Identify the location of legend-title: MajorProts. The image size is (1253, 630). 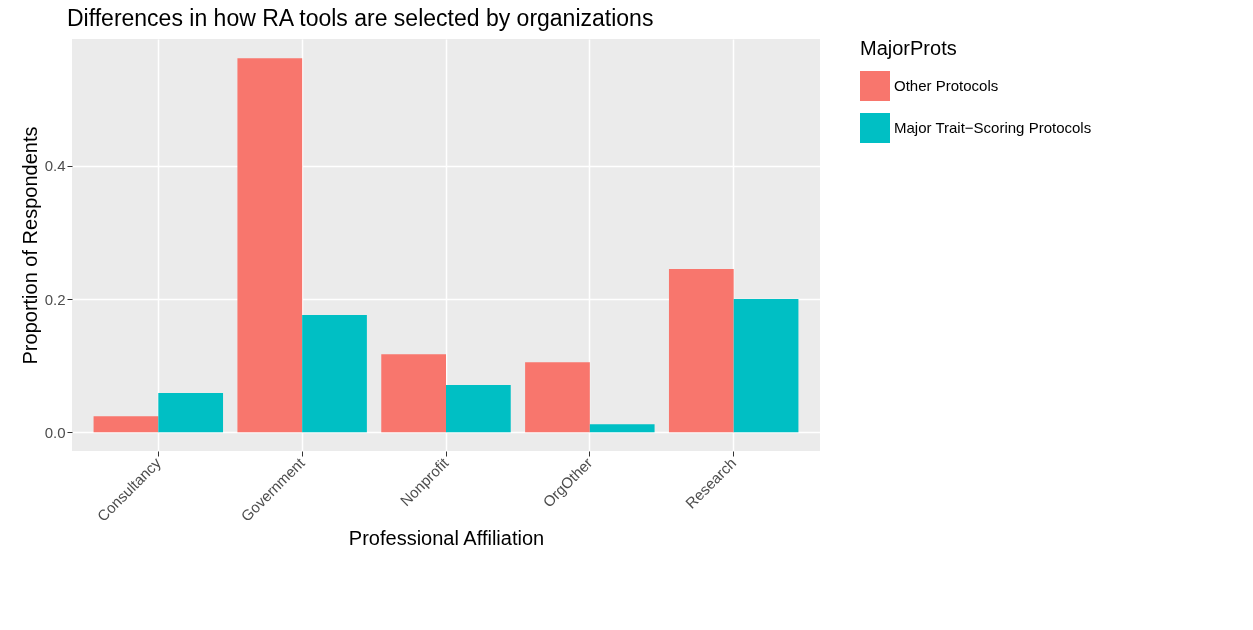
(908, 48).